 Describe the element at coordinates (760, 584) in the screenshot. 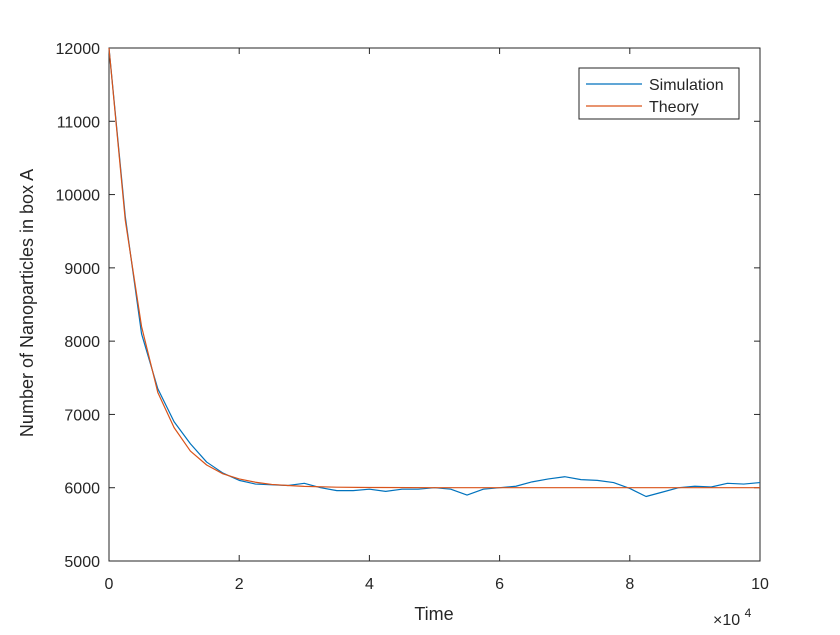

I see `x-tick-label: 10` at that location.